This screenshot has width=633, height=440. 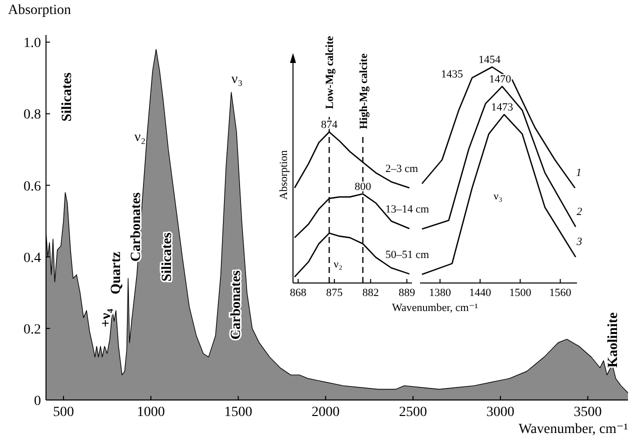 I want to click on annotation: 1454, so click(x=489, y=60).